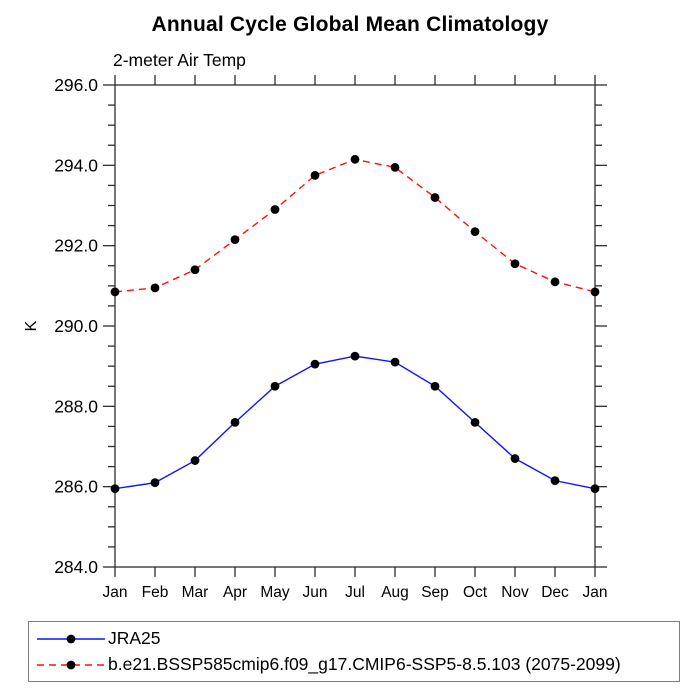  Describe the element at coordinates (71, 638) in the screenshot. I see `legend-line-sample-solid-icon` at that location.